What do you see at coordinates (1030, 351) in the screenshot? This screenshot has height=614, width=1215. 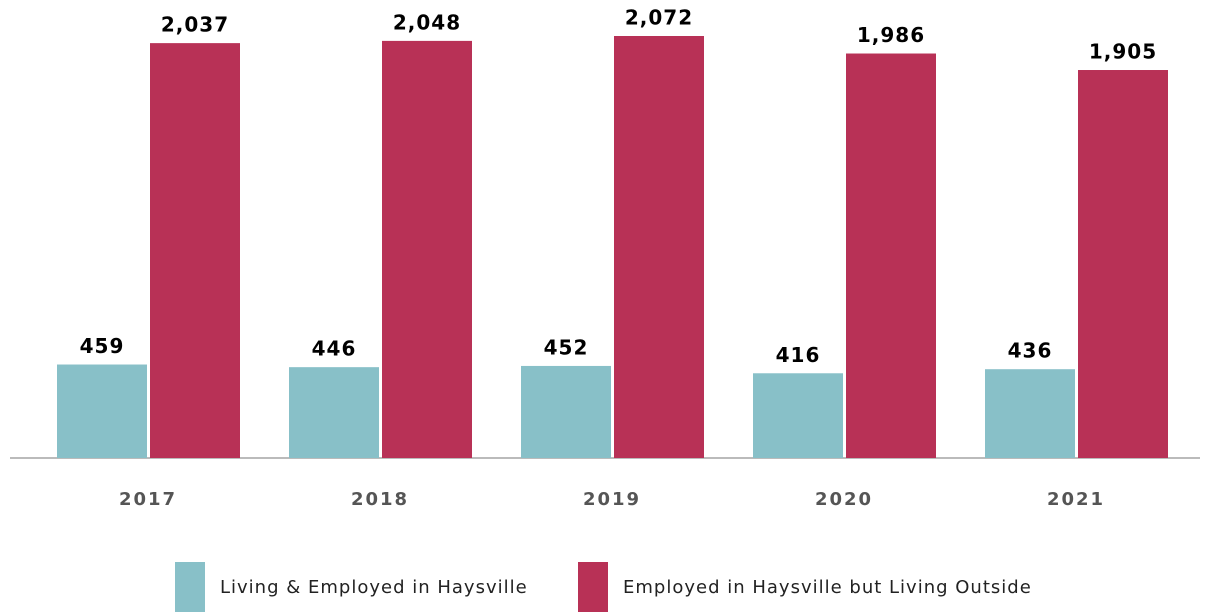 I see `value-label: 436` at bounding box center [1030, 351].